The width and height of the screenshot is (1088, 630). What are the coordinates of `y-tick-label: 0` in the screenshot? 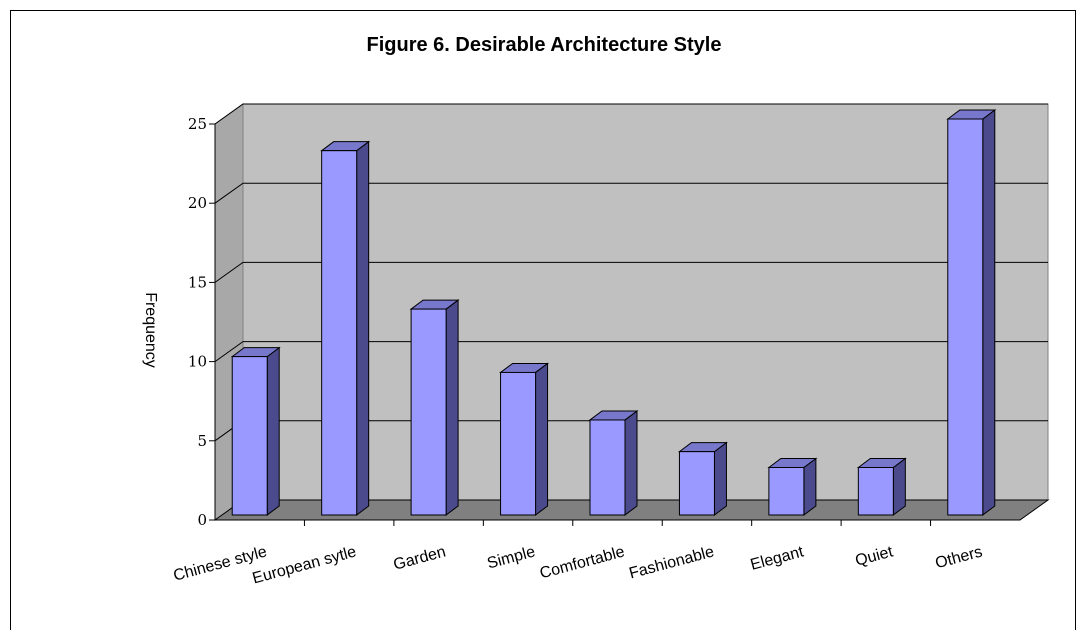 It's located at (202, 520).